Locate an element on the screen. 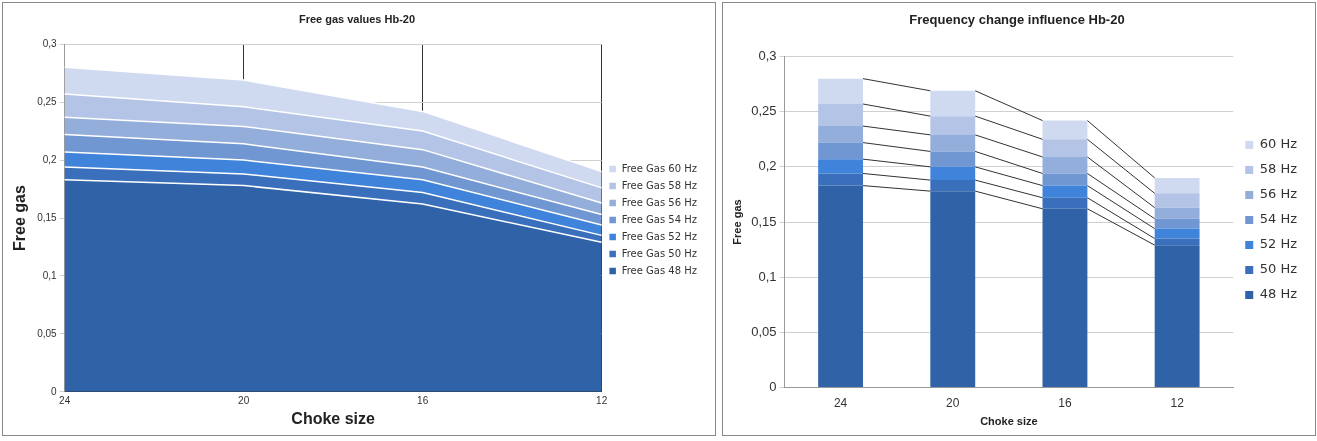 This screenshot has height=441, width=1317. legend-label: 48 Hz is located at coordinates (1278, 294).